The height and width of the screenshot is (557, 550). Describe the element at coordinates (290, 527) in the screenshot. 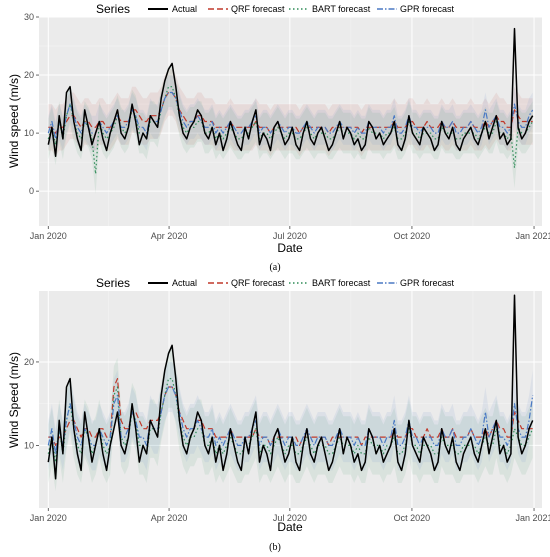

I see `x-axis-title-b: Date` at that location.